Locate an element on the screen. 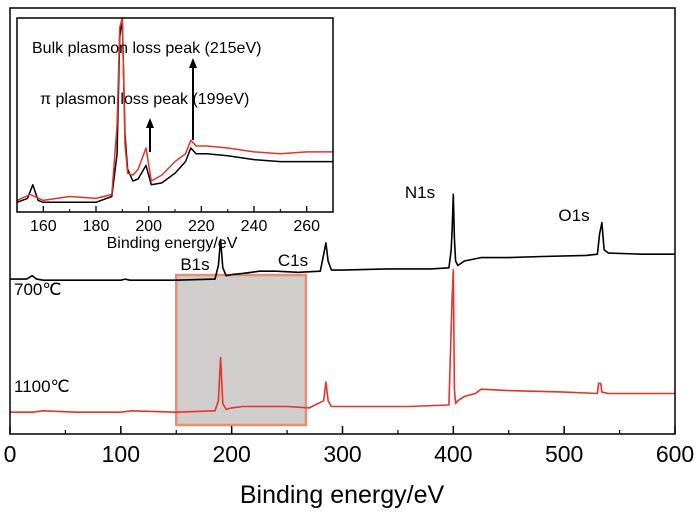 The width and height of the screenshot is (700, 517). peak-label-b1s: B1s is located at coordinates (194, 264).